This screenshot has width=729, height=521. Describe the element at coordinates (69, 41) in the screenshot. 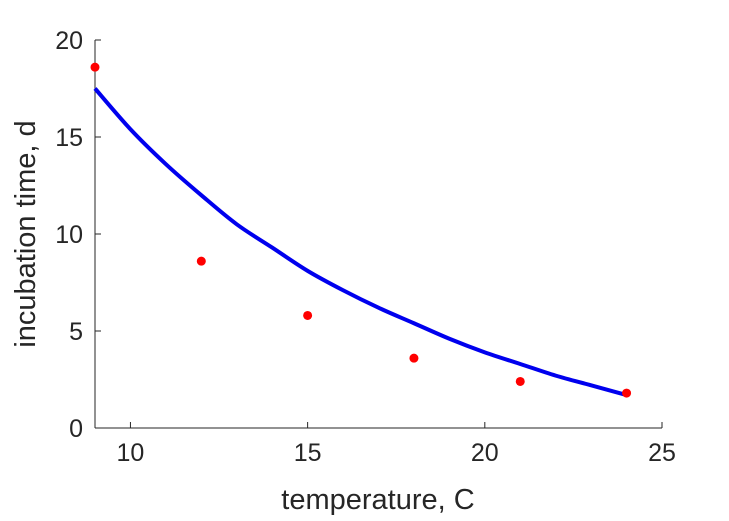

I see `y-tick-label: 20` at that location.